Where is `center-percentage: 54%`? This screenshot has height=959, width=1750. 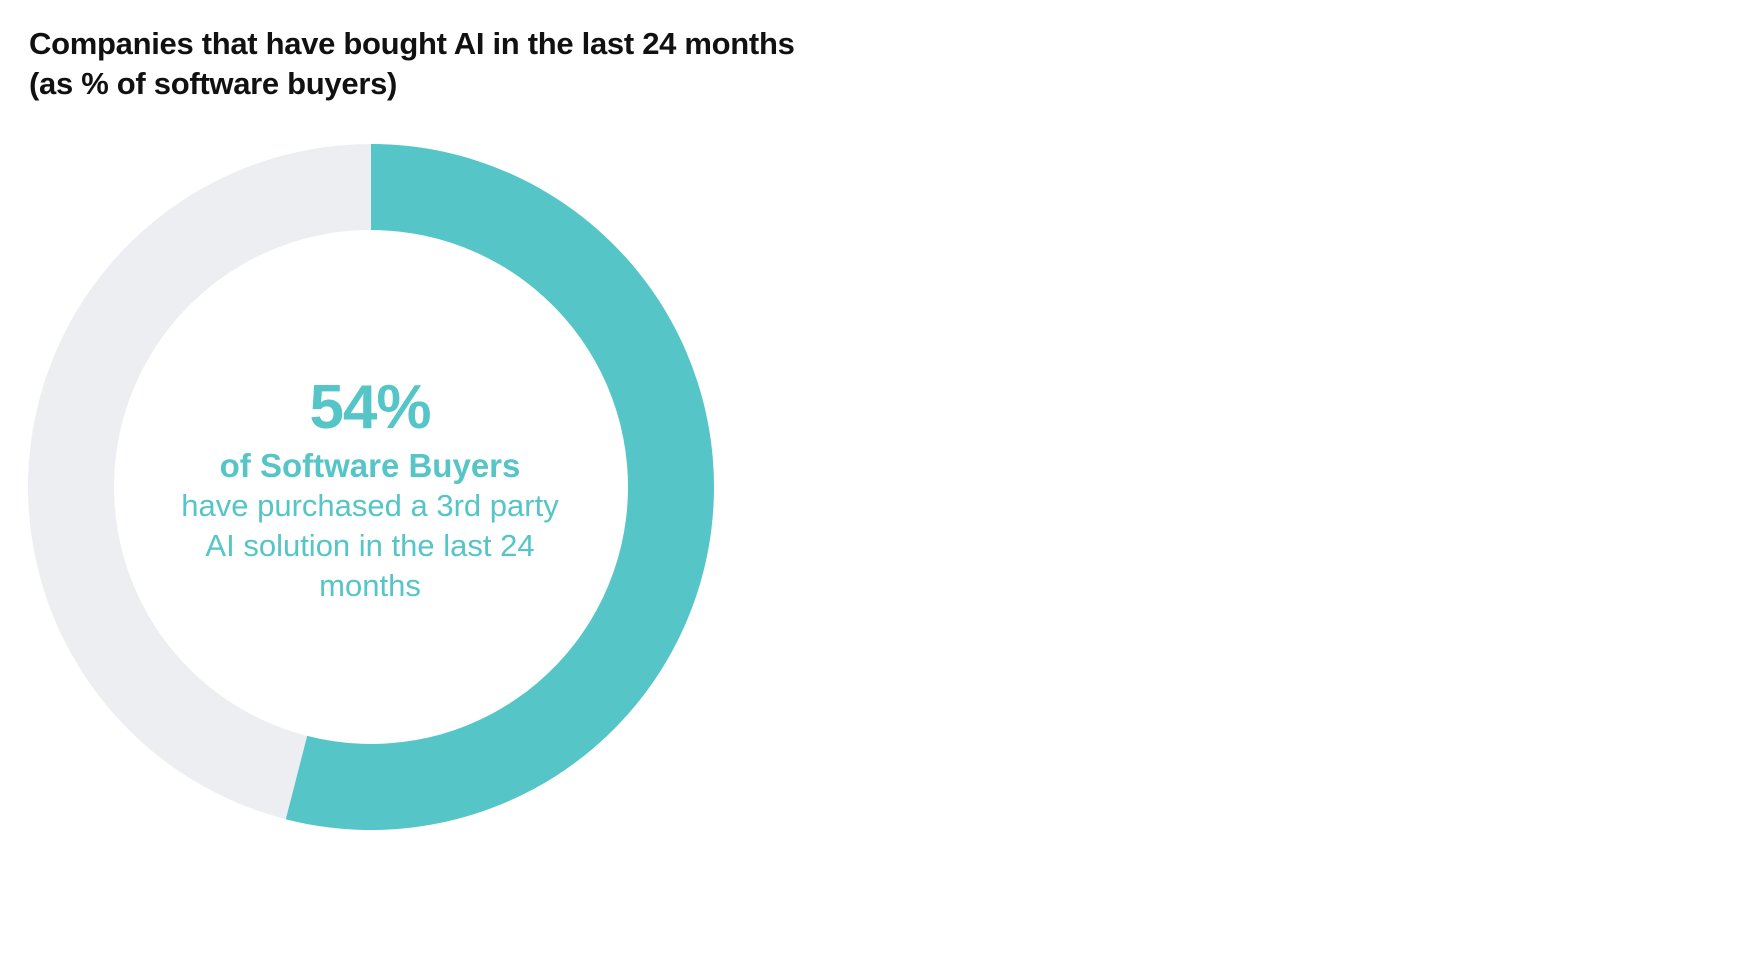
center-percentage: 54% is located at coordinates (370, 407).